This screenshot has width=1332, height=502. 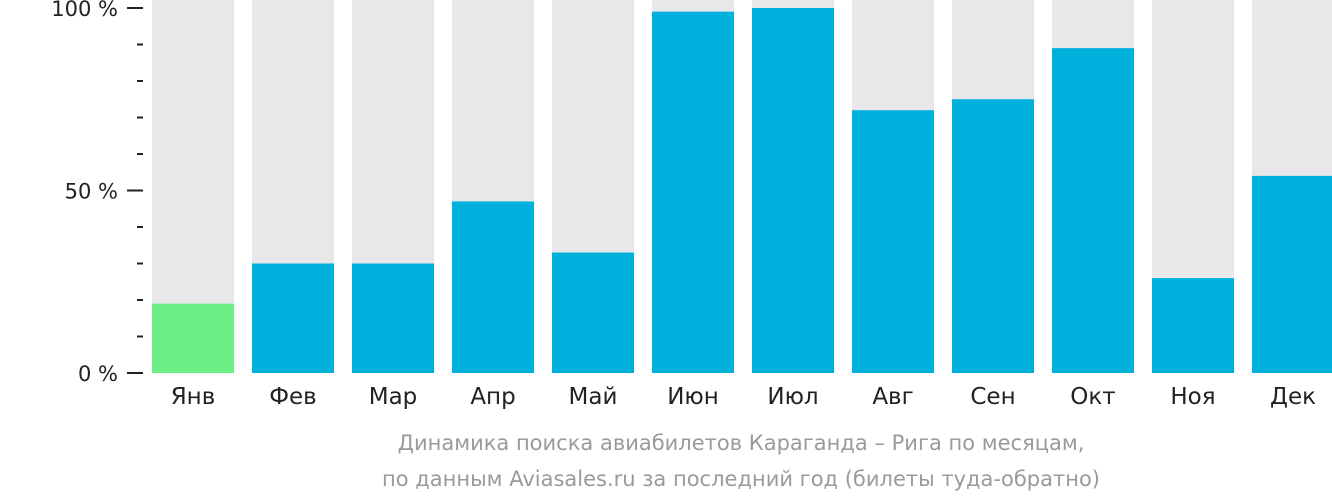 What do you see at coordinates (193, 397) in the screenshot?
I see `x-category-label: Янв` at bounding box center [193, 397].